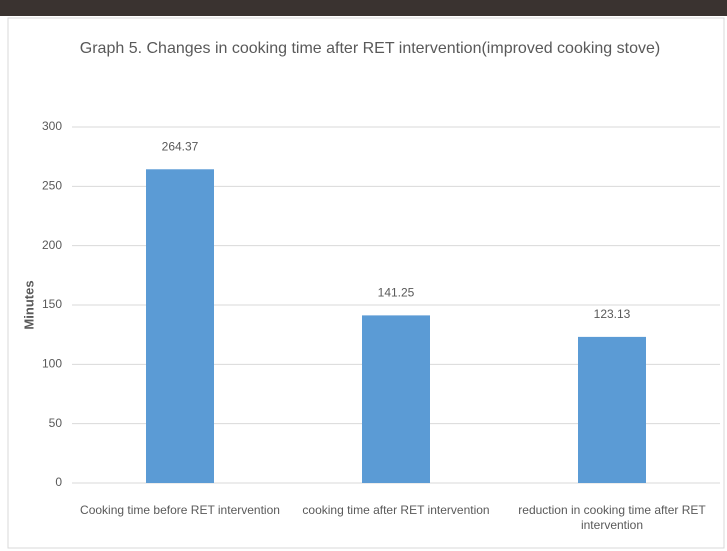  What do you see at coordinates (52, 304) in the screenshot?
I see `y-tick-label: 150` at bounding box center [52, 304].